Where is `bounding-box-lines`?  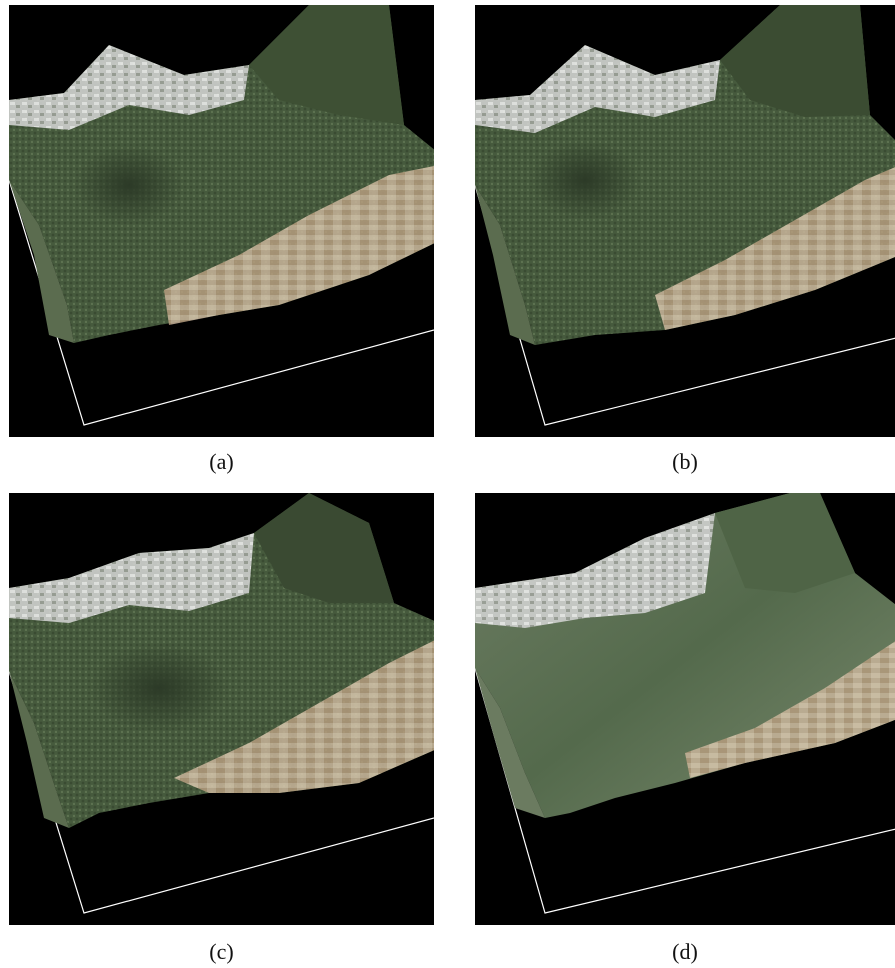 bounding-box-lines is located at coordinates (221, 302).